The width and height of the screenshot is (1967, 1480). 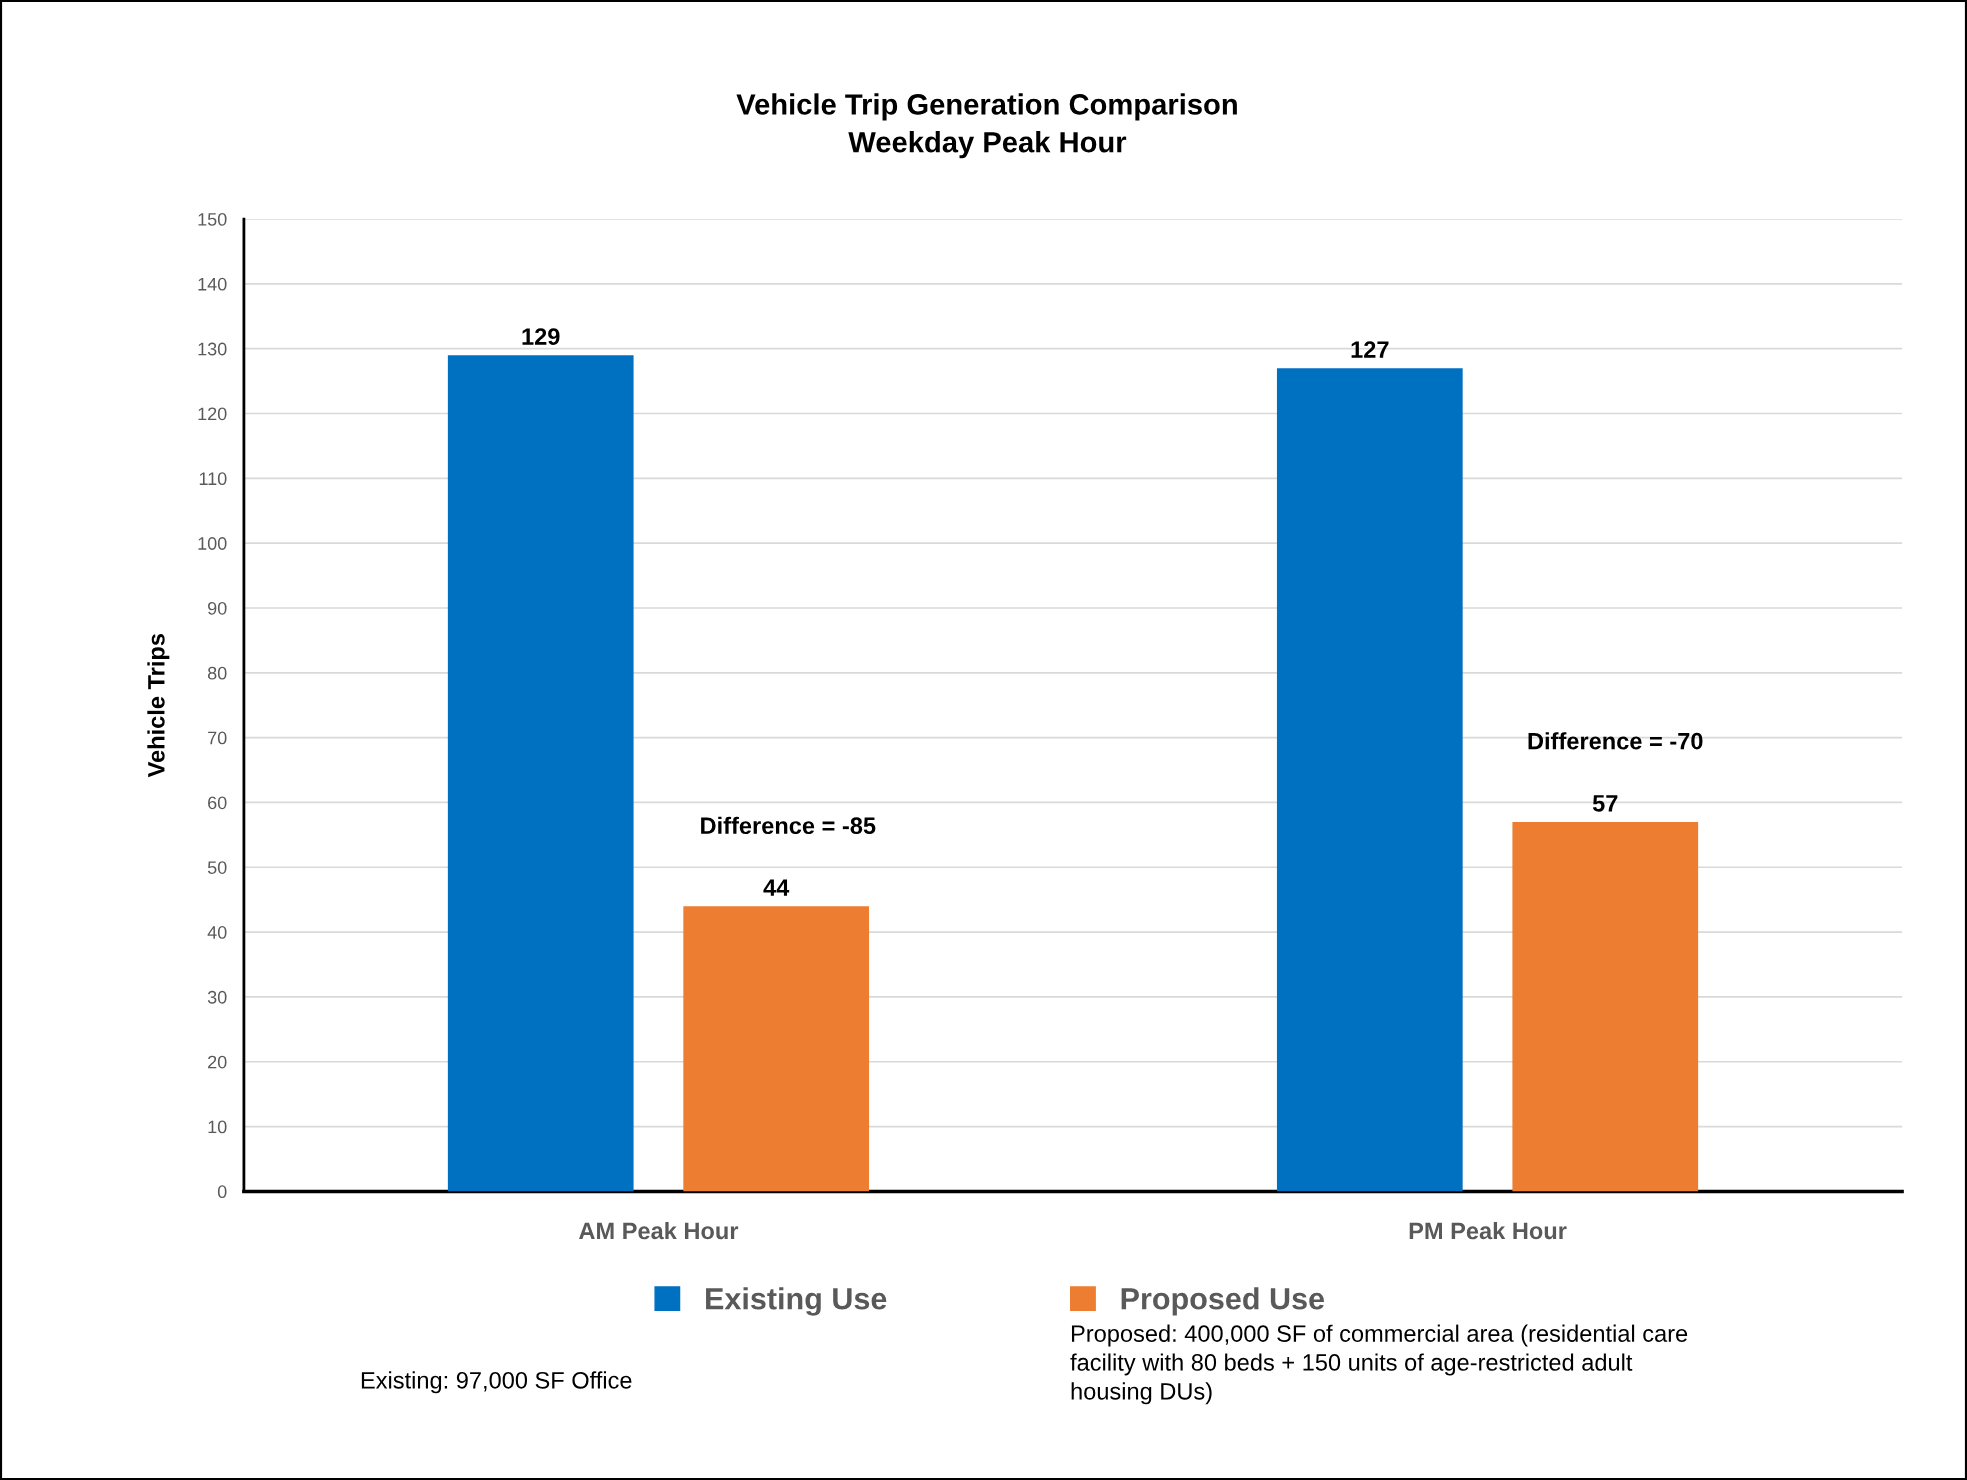 I want to click on y-tick-label: 130, so click(x=212, y=349).